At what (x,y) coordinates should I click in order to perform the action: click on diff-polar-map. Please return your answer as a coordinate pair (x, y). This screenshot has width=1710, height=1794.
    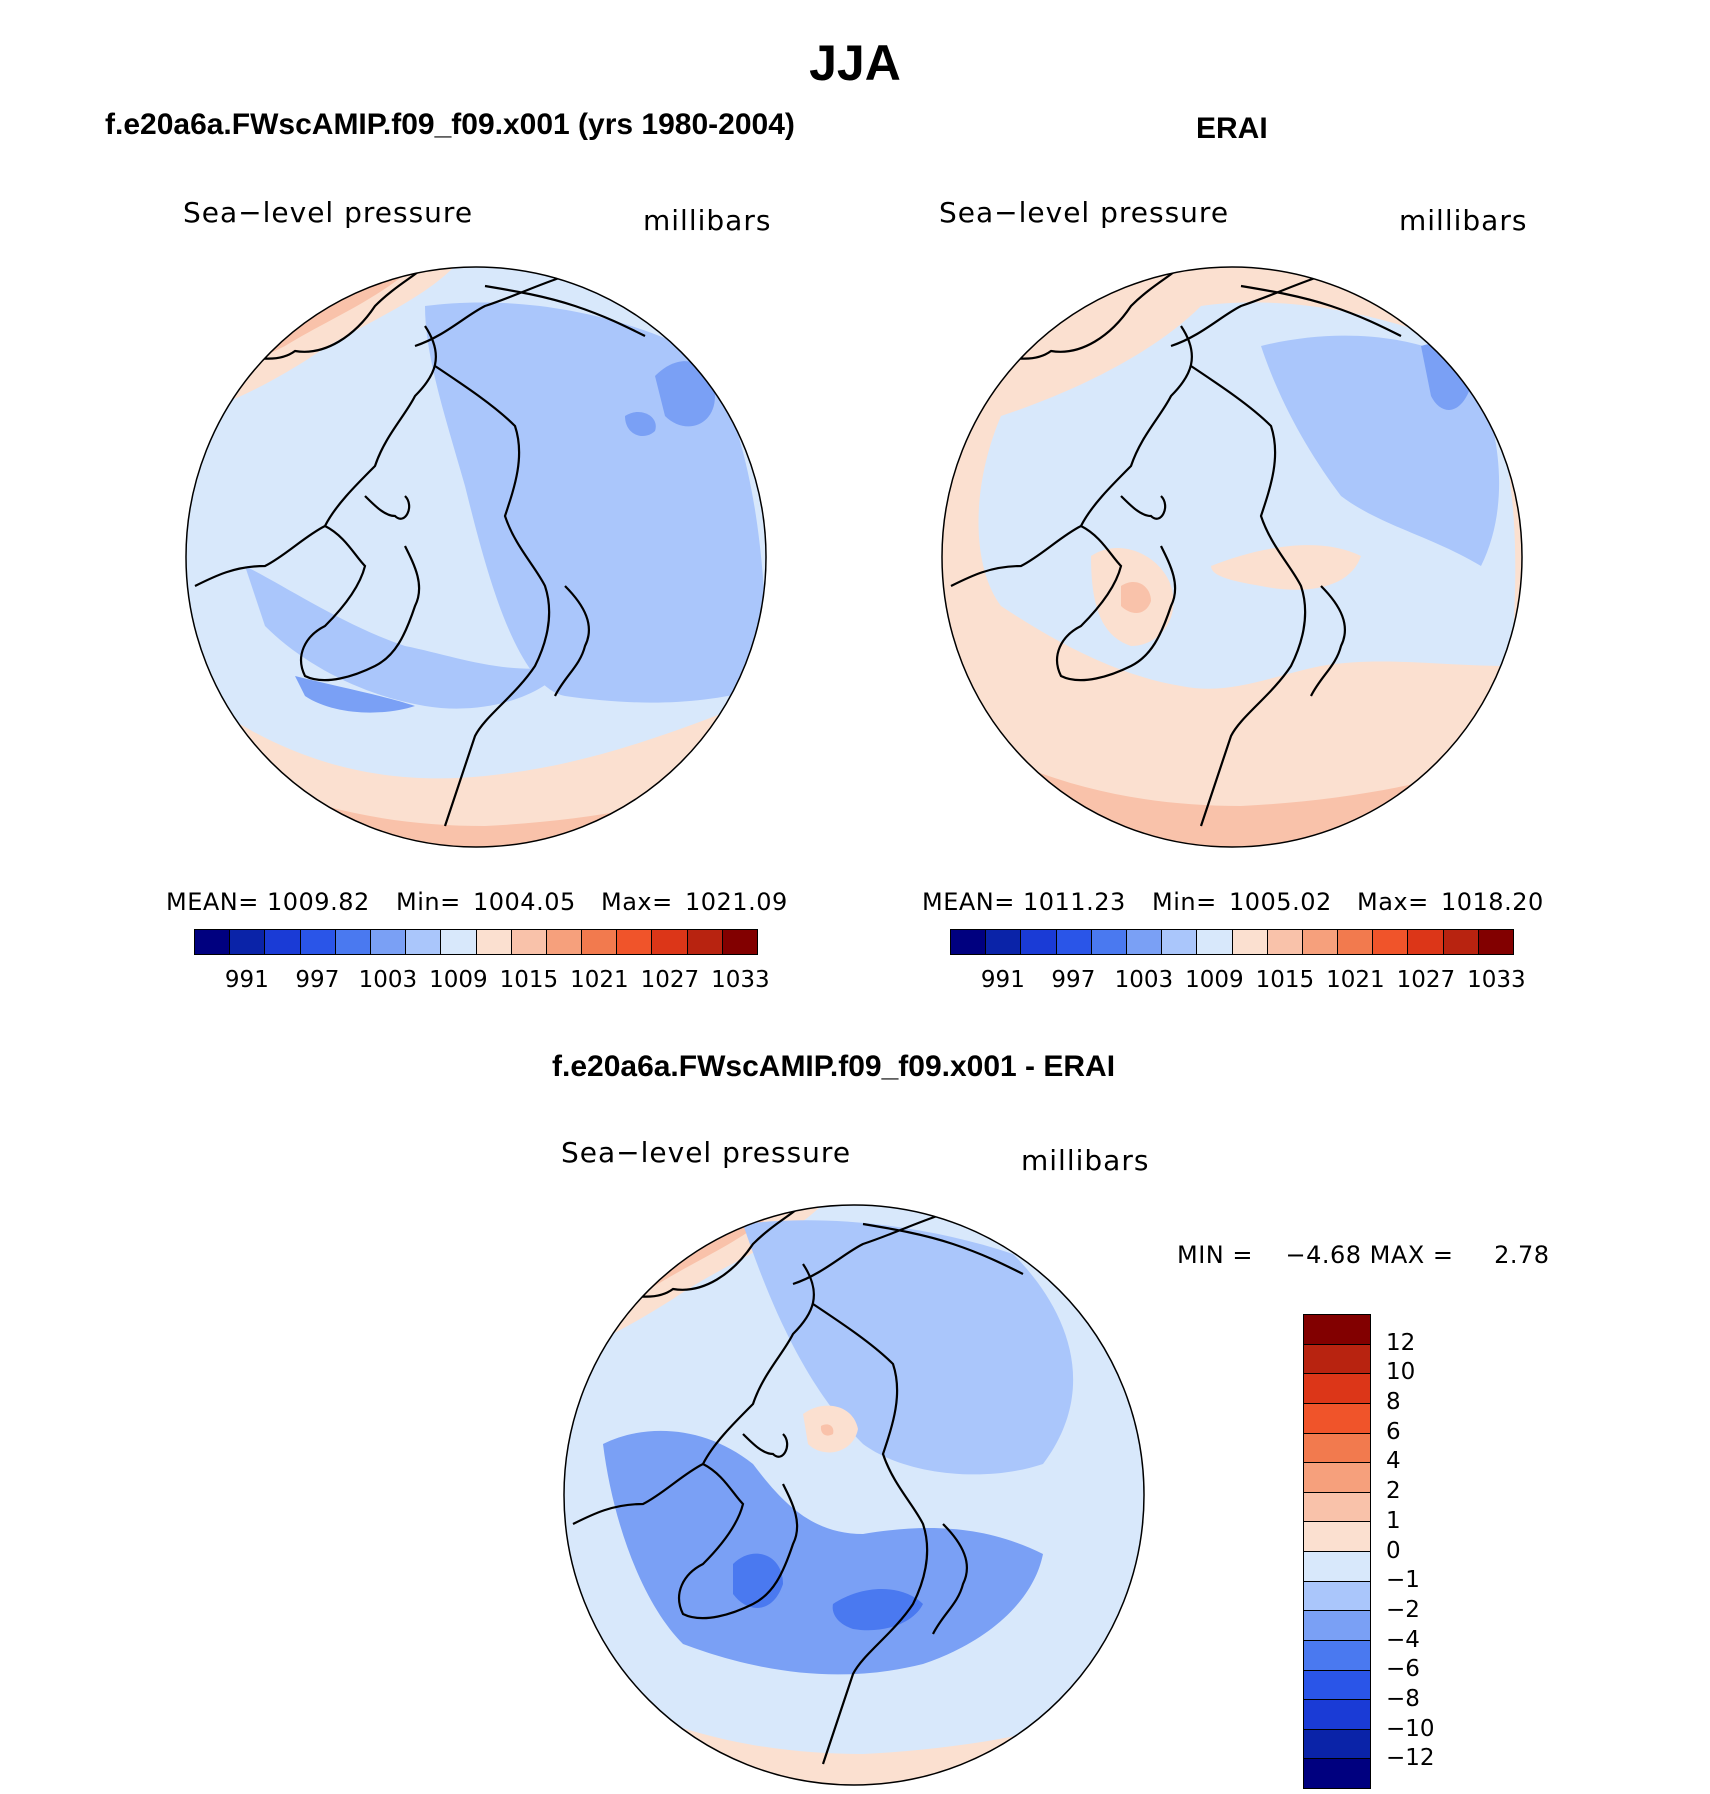
    Looking at the image, I should click on (854, 1495).